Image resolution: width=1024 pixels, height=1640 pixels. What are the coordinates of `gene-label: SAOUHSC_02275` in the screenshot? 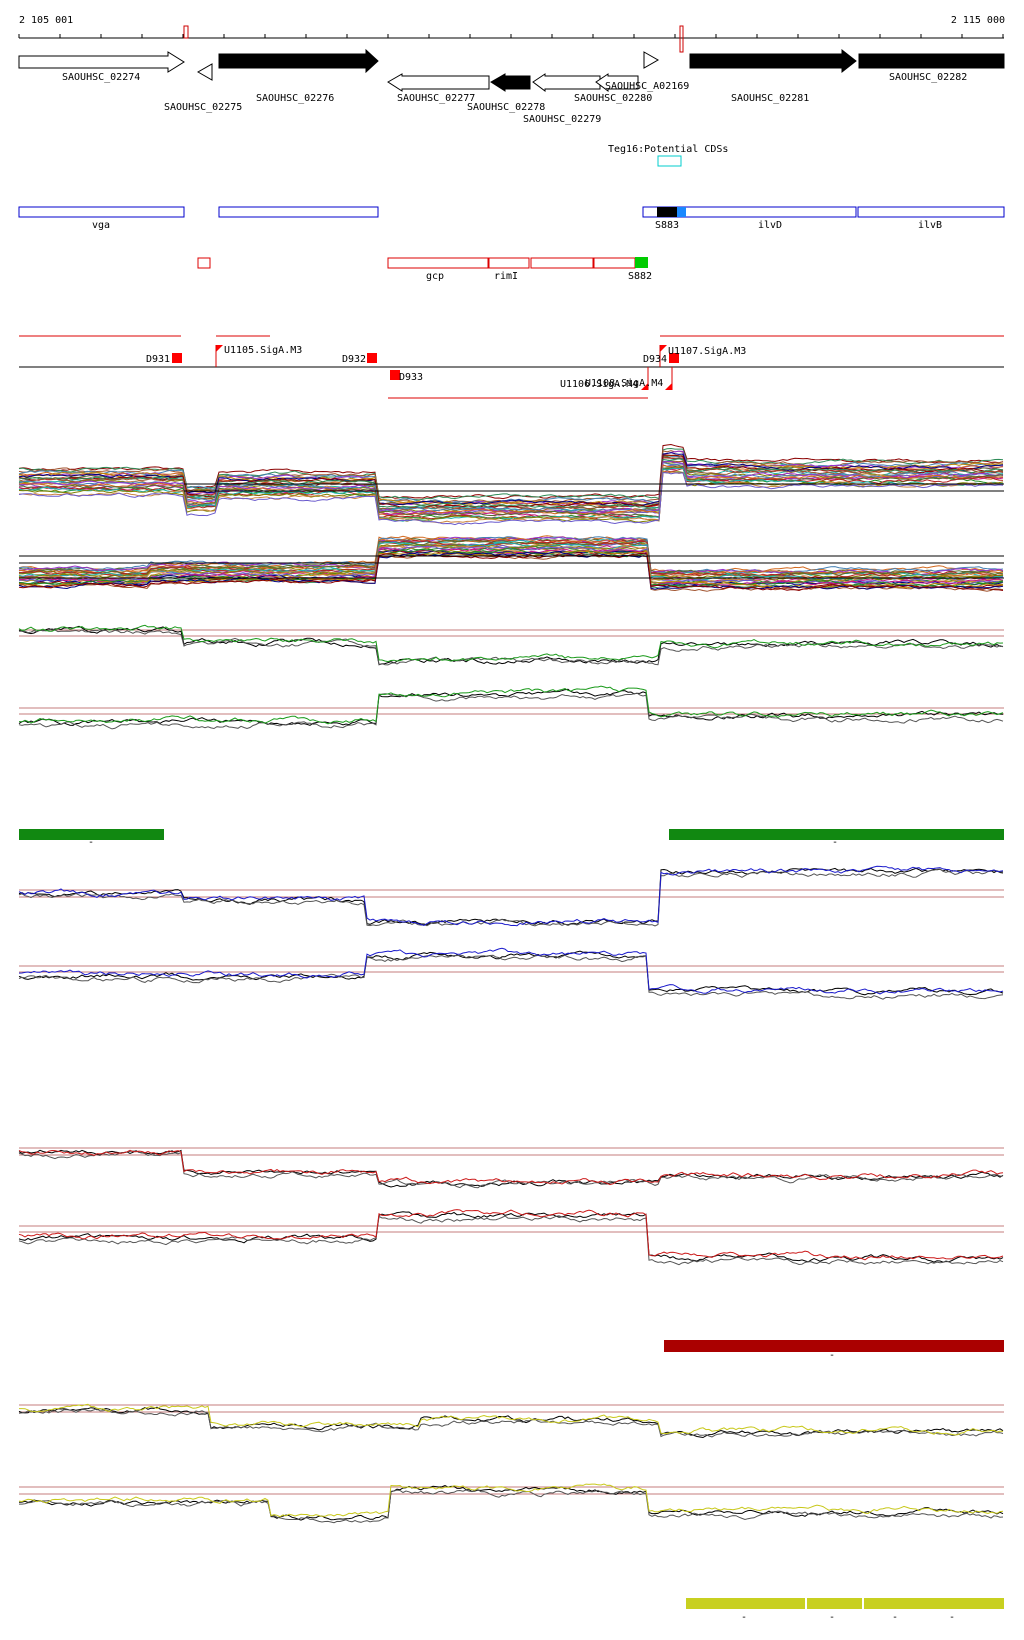 It's located at (203, 107).